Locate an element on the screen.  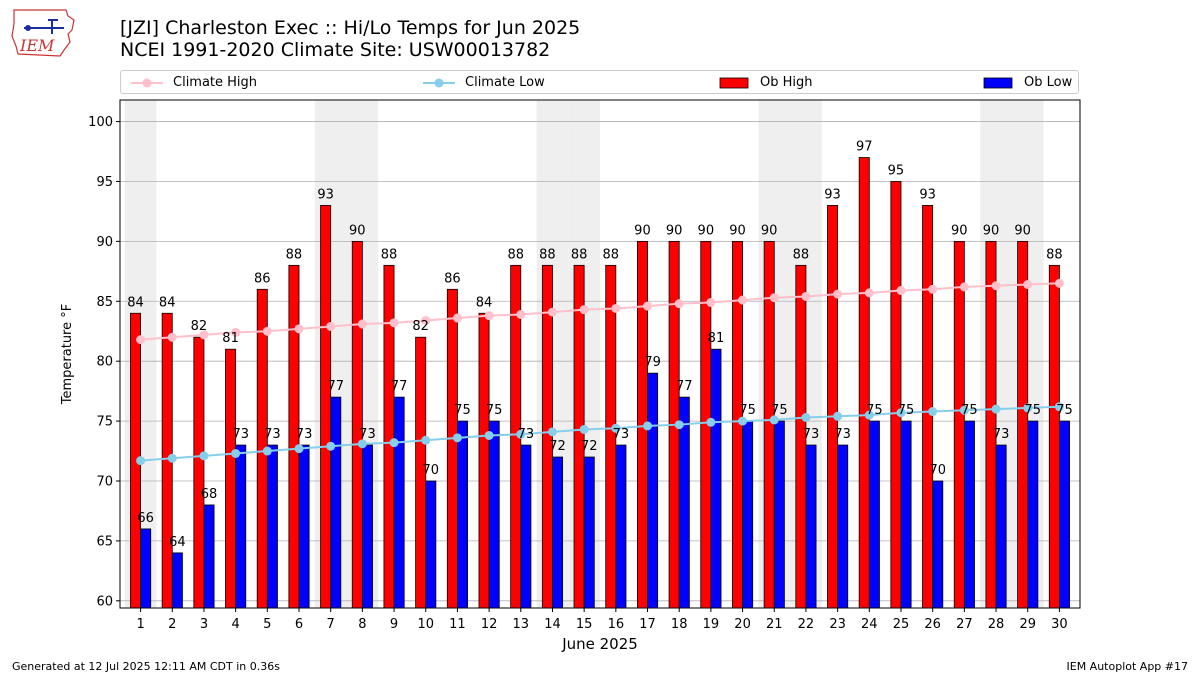
x-tick-label: 20 is located at coordinates (742, 624).